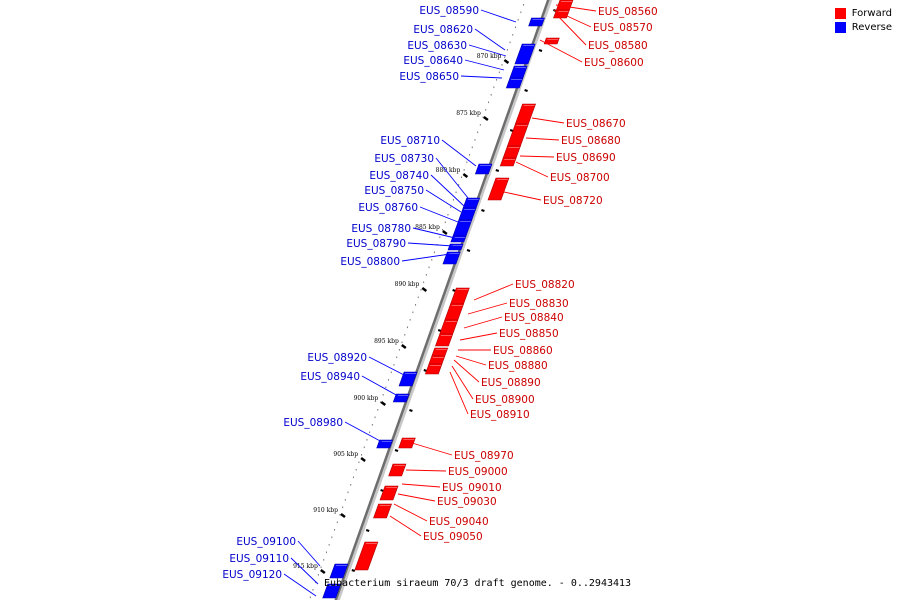  I want to click on reverse-gene-label: EUS_08750, so click(394, 191).